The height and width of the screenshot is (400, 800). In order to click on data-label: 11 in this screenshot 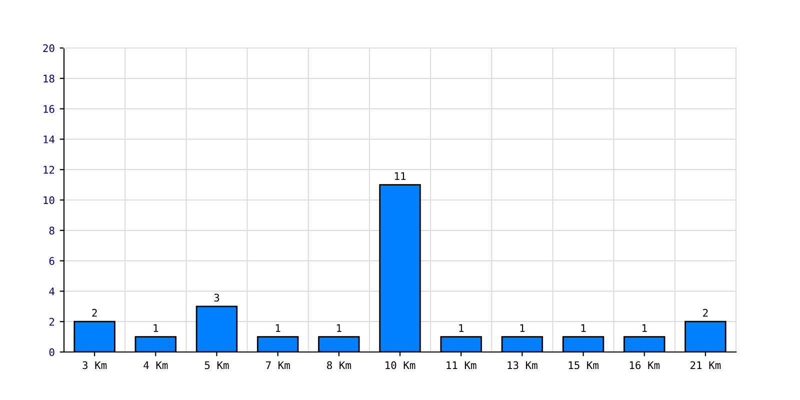, I will do `click(400, 176)`.